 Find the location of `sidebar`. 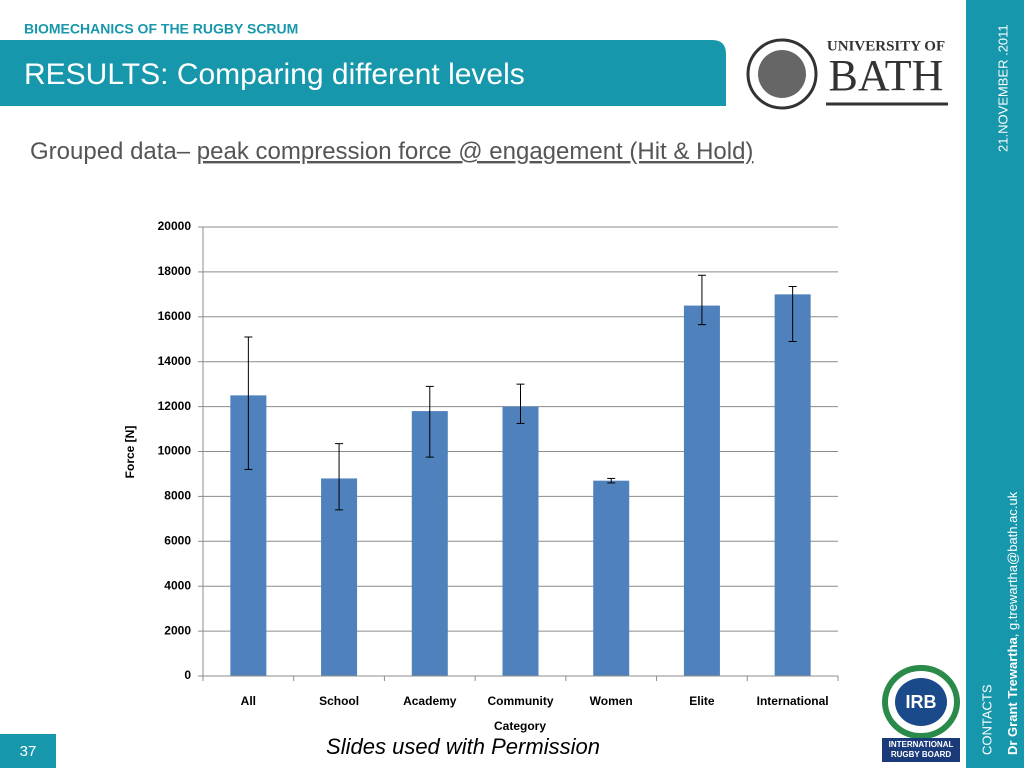

sidebar is located at coordinates (995, 384).